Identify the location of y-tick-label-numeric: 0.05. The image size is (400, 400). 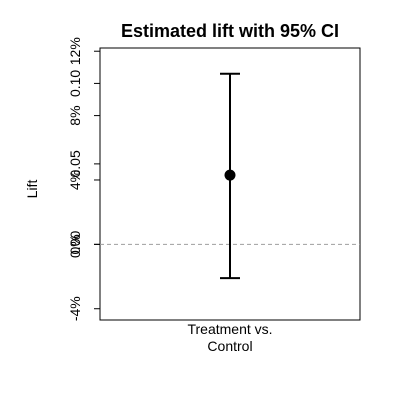
(75, 163).